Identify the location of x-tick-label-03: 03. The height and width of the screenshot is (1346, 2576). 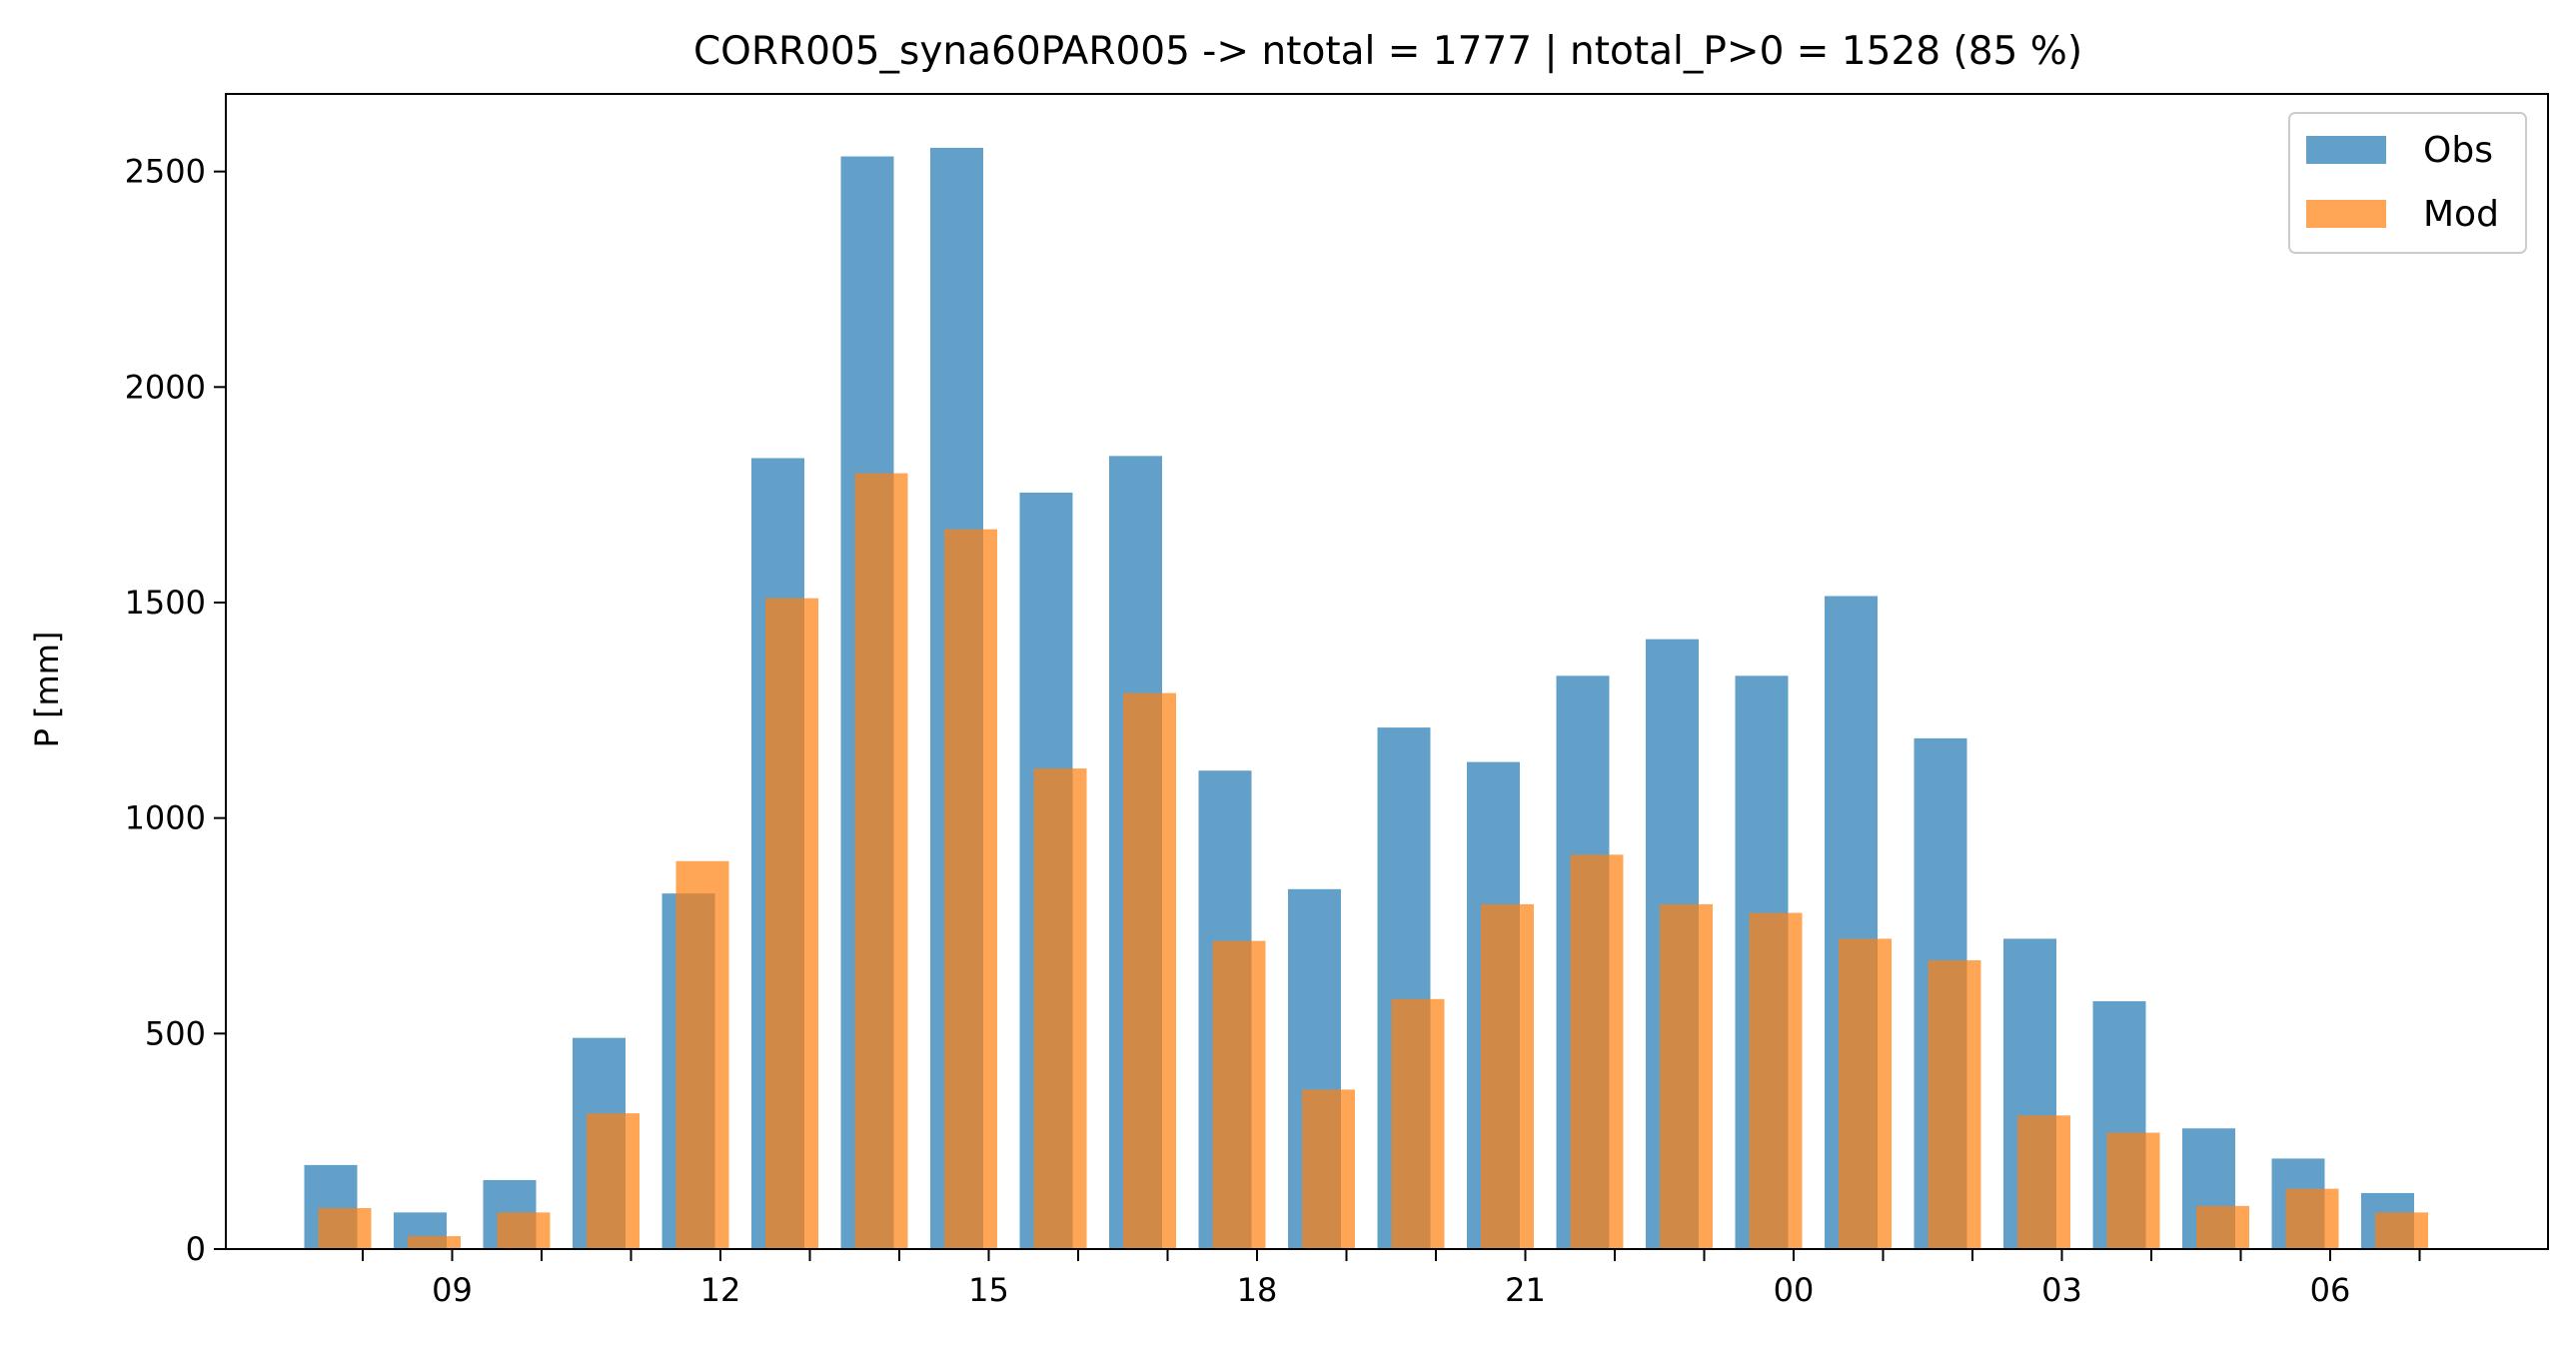
(2061, 1290).